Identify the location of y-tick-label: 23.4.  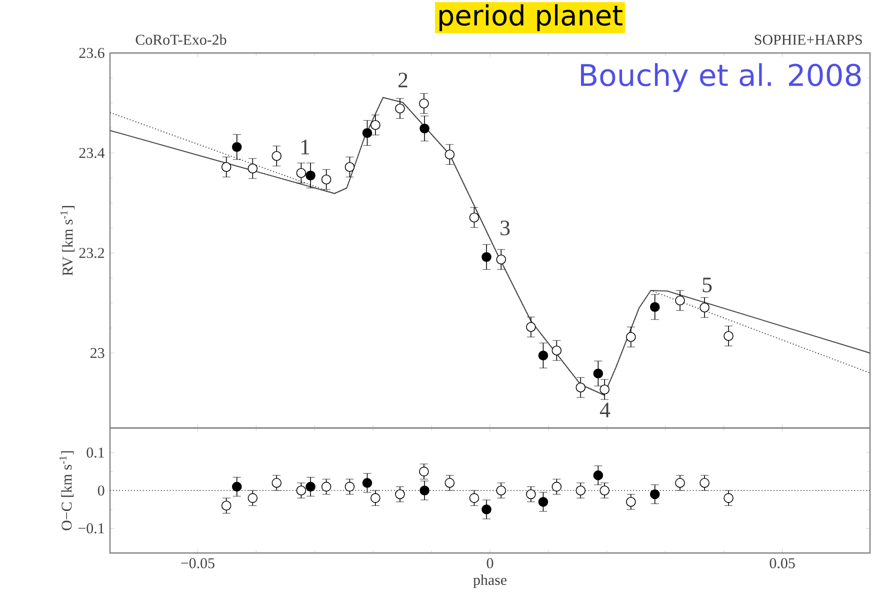
(92, 153).